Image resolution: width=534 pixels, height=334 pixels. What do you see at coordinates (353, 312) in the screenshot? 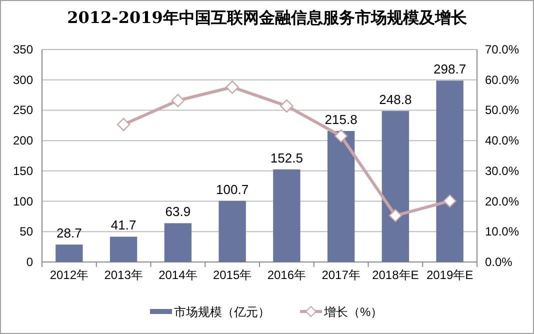
I see `legend-label: 增长（%）` at bounding box center [353, 312].